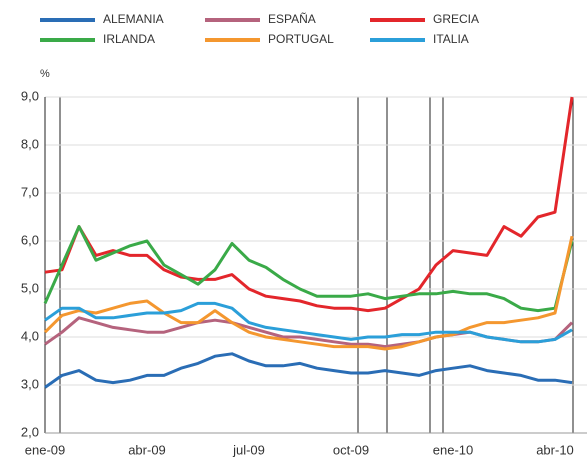 The height and width of the screenshot is (460, 587). Describe the element at coordinates (456, 19) in the screenshot. I see `legend-label: GRECIA` at that location.